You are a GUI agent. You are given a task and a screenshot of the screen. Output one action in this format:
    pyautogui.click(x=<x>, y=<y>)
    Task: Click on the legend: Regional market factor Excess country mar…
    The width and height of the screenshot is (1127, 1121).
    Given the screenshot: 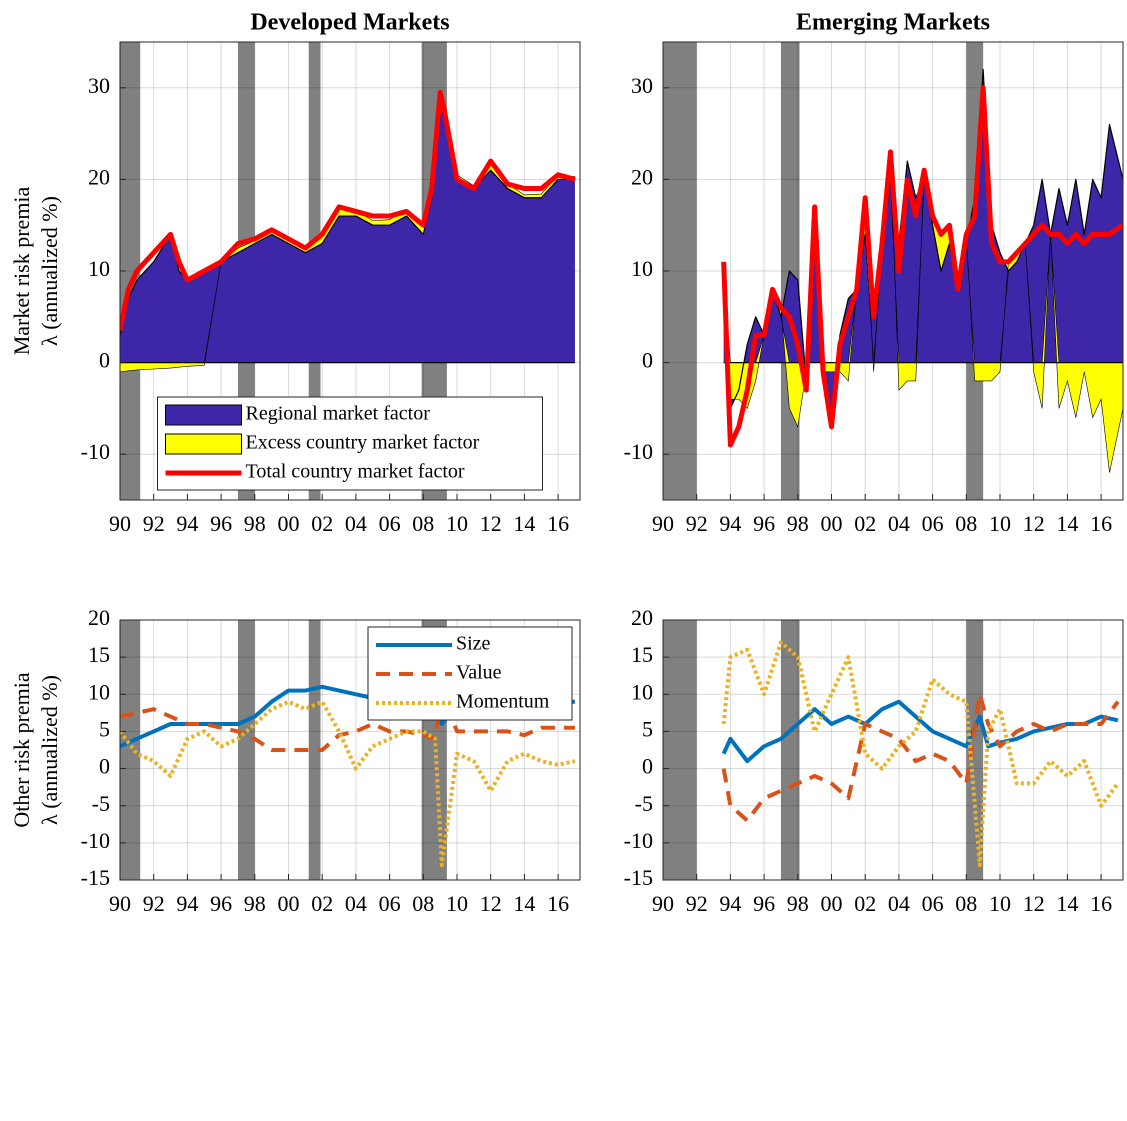 What is the action you would take?
    pyautogui.click(x=350, y=443)
    